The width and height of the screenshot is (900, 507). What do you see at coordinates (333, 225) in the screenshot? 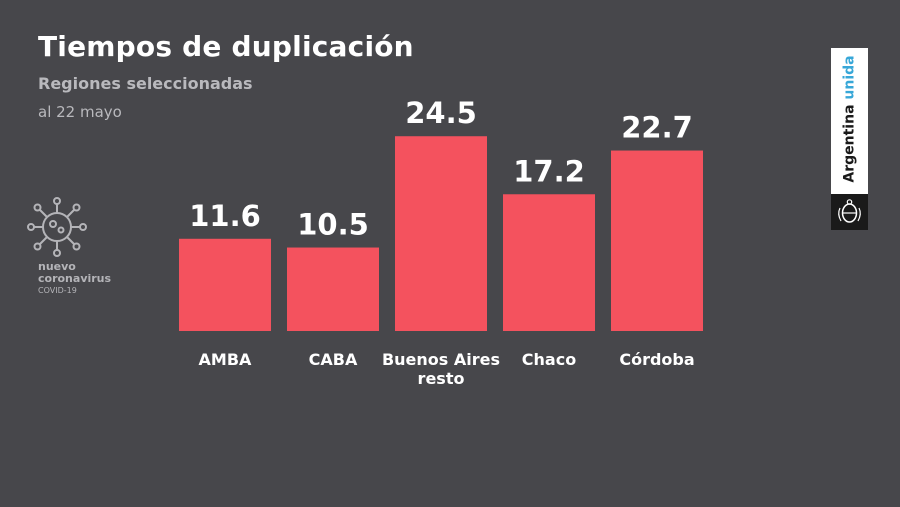
I see `value-label-1: 10.5` at bounding box center [333, 225].